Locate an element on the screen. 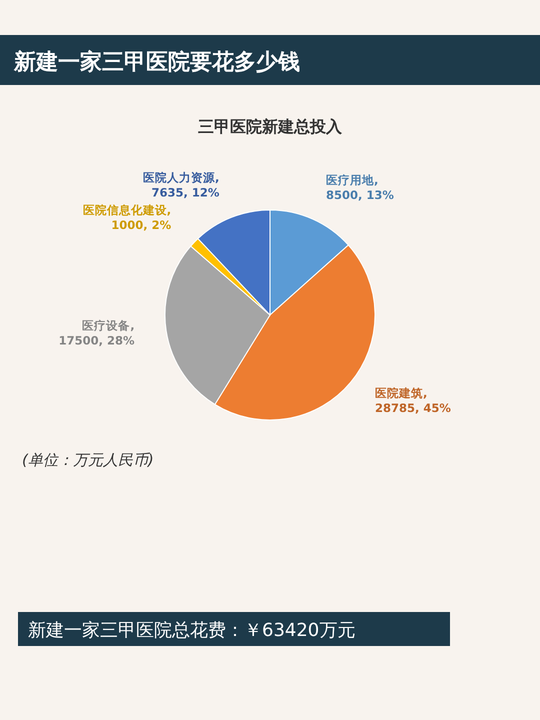 This screenshot has height=720, width=540. slice-label: 医疗用地, 8500, 13% is located at coordinates (360, 187).